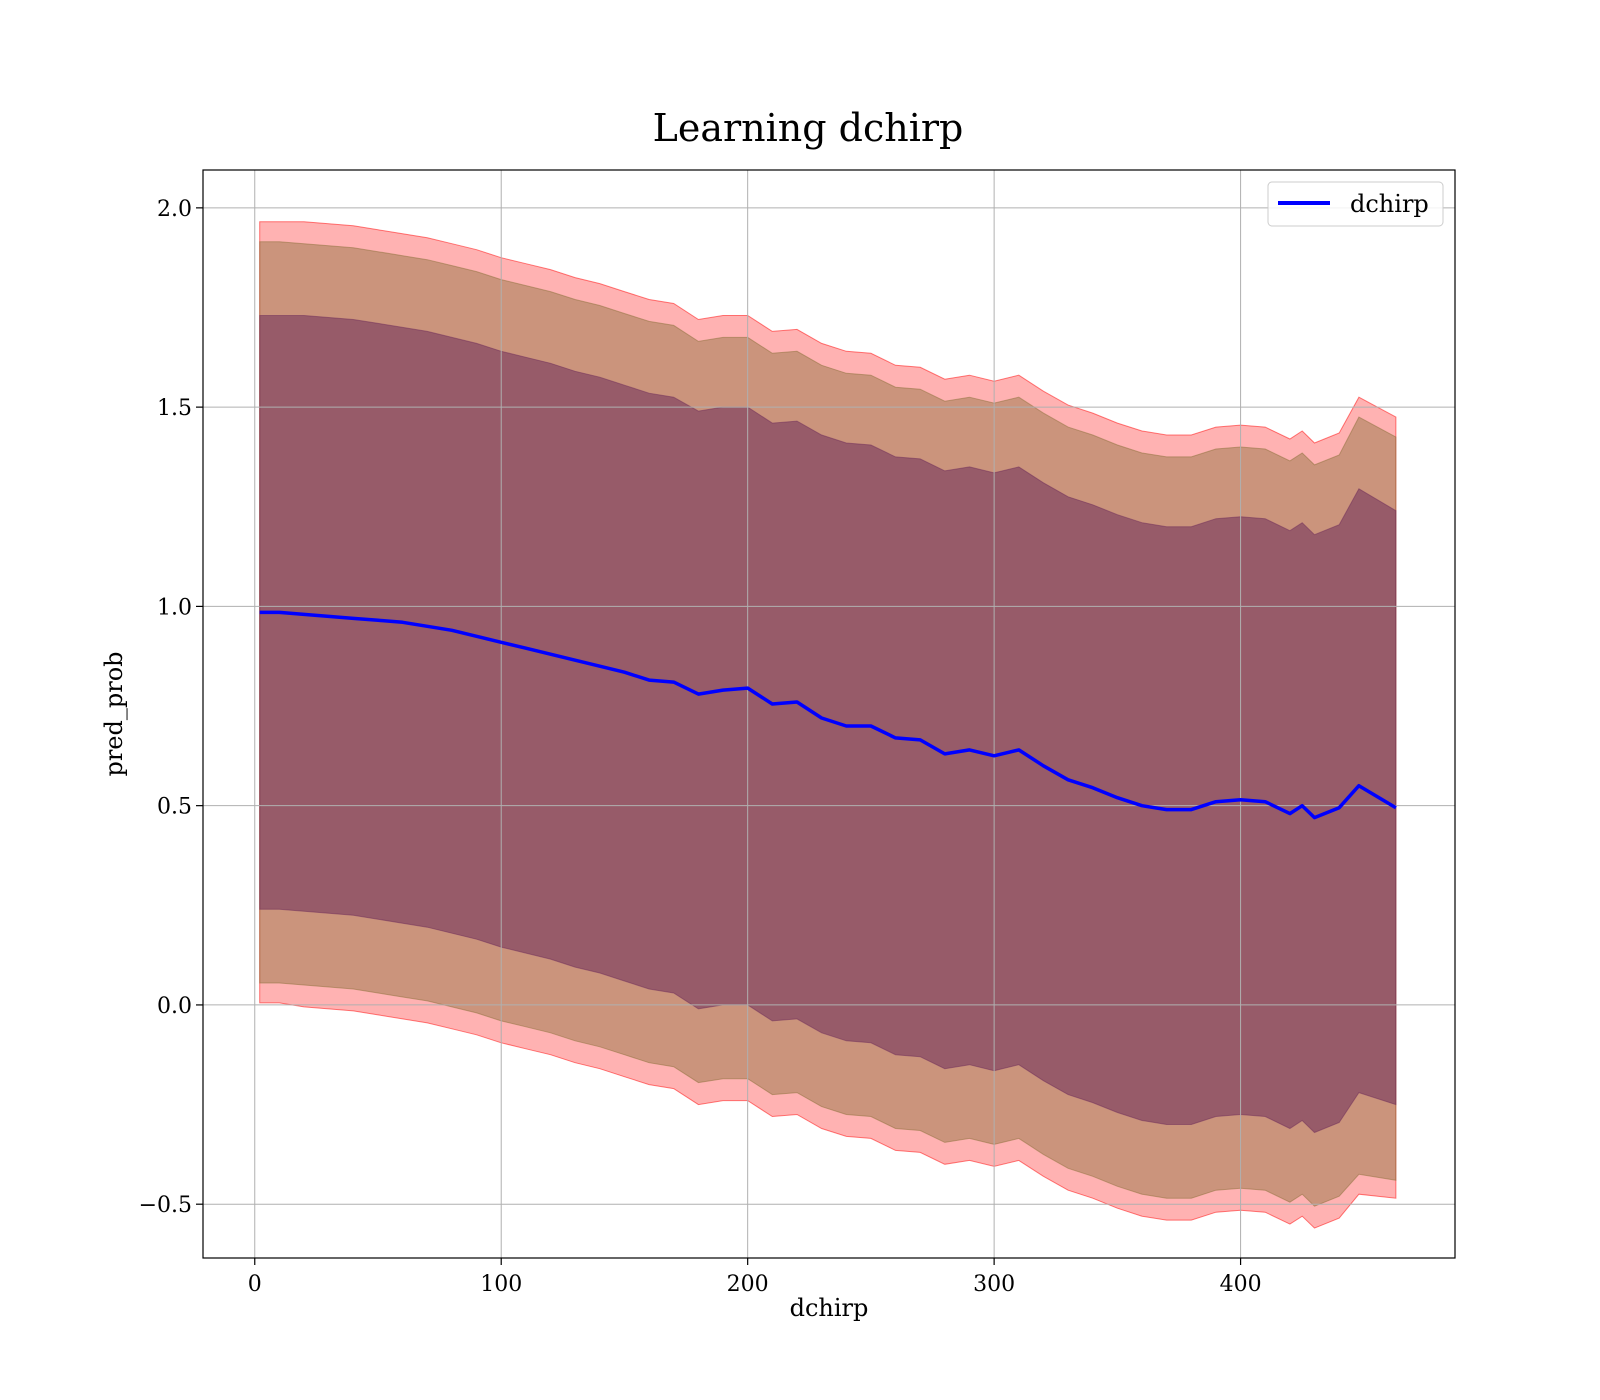 The width and height of the screenshot is (1600, 1400). I want to click on y-tick-label: −0.5, so click(165, 1205).